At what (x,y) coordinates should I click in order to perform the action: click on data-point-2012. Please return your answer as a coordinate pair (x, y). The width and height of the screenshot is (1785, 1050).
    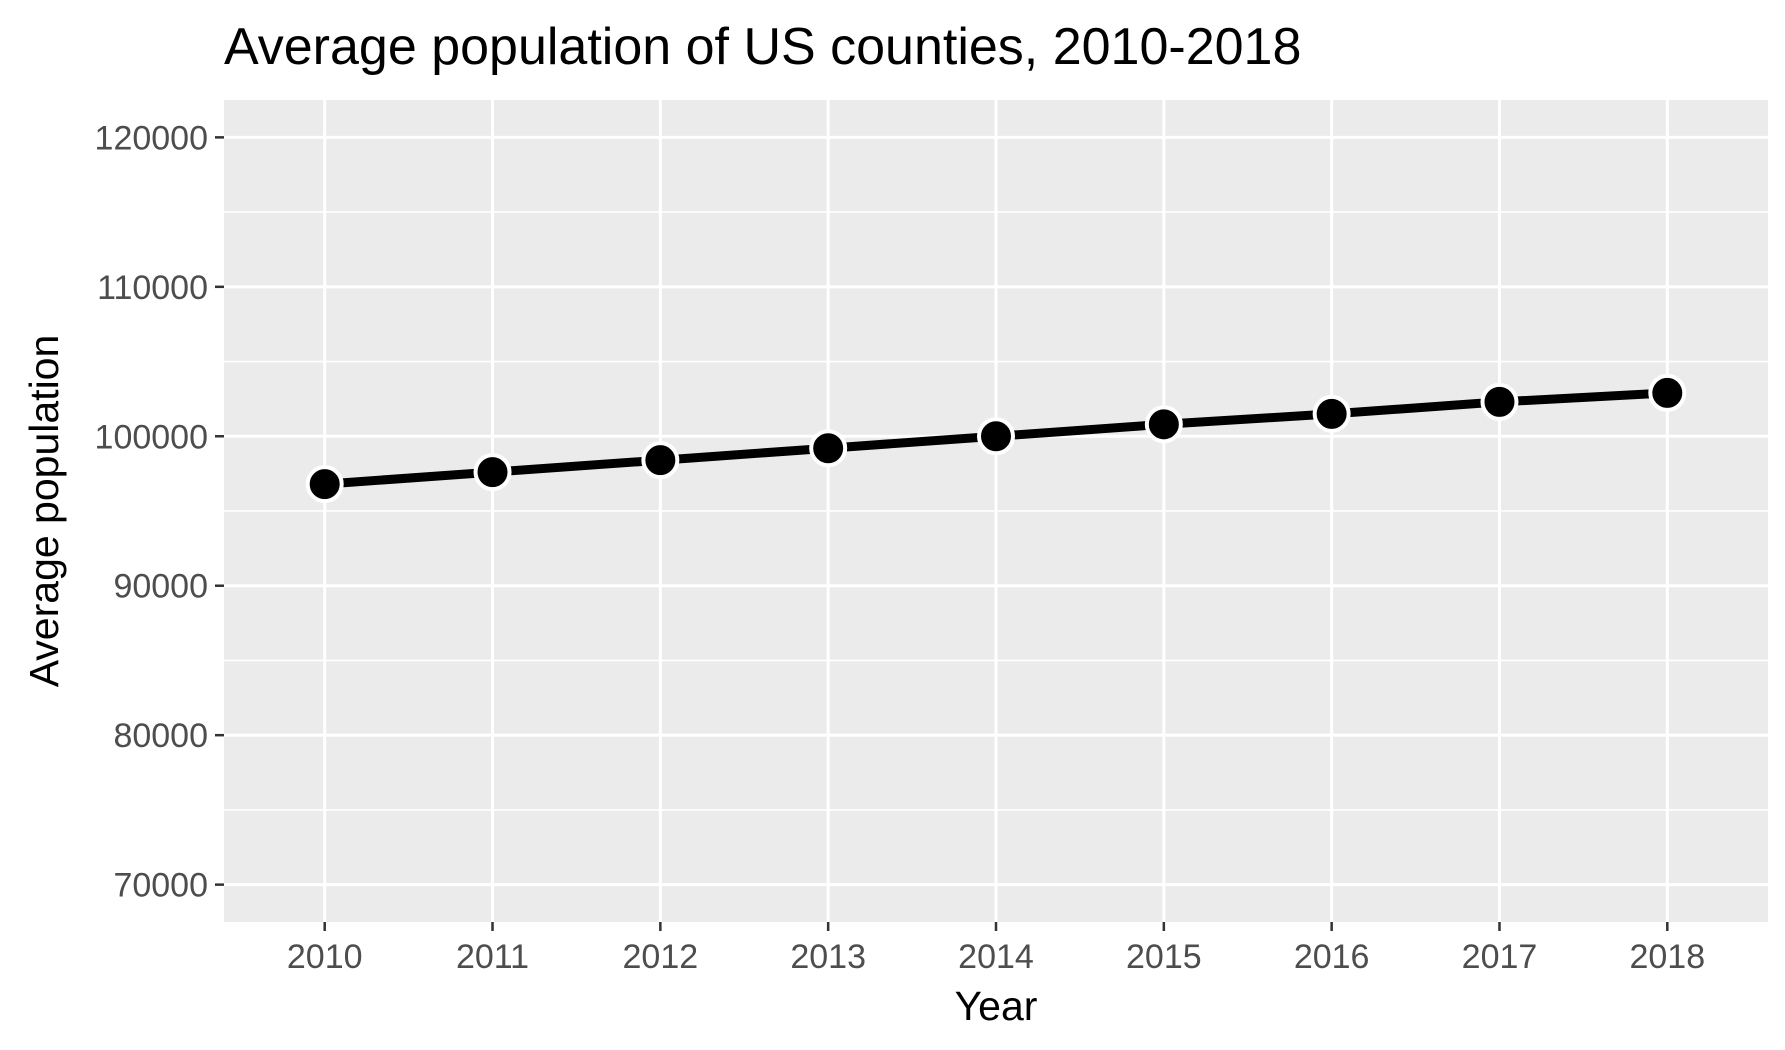
    Looking at the image, I should click on (660, 460).